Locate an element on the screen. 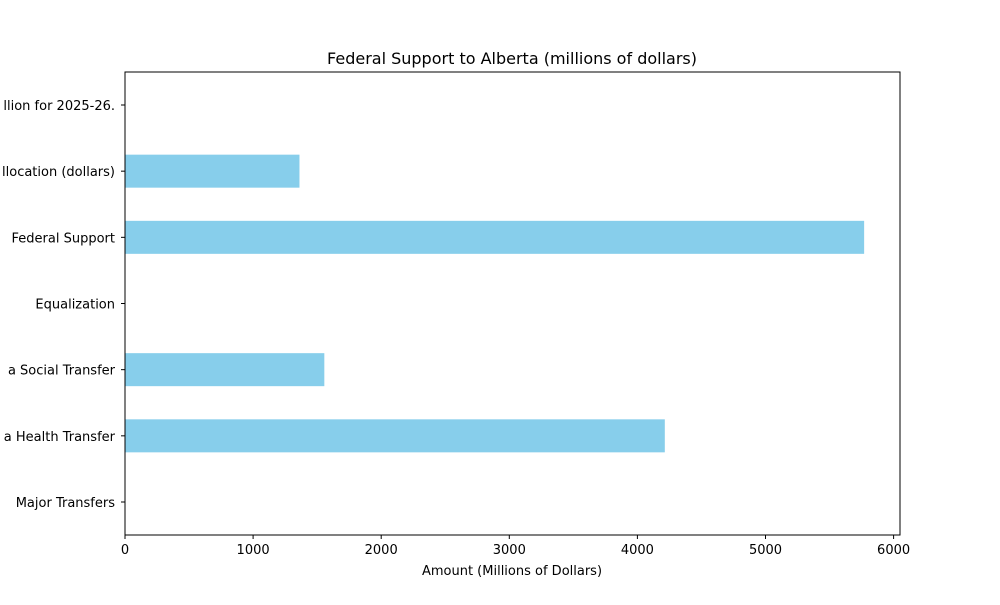  x-tick-label-0: 0 is located at coordinates (125, 550).